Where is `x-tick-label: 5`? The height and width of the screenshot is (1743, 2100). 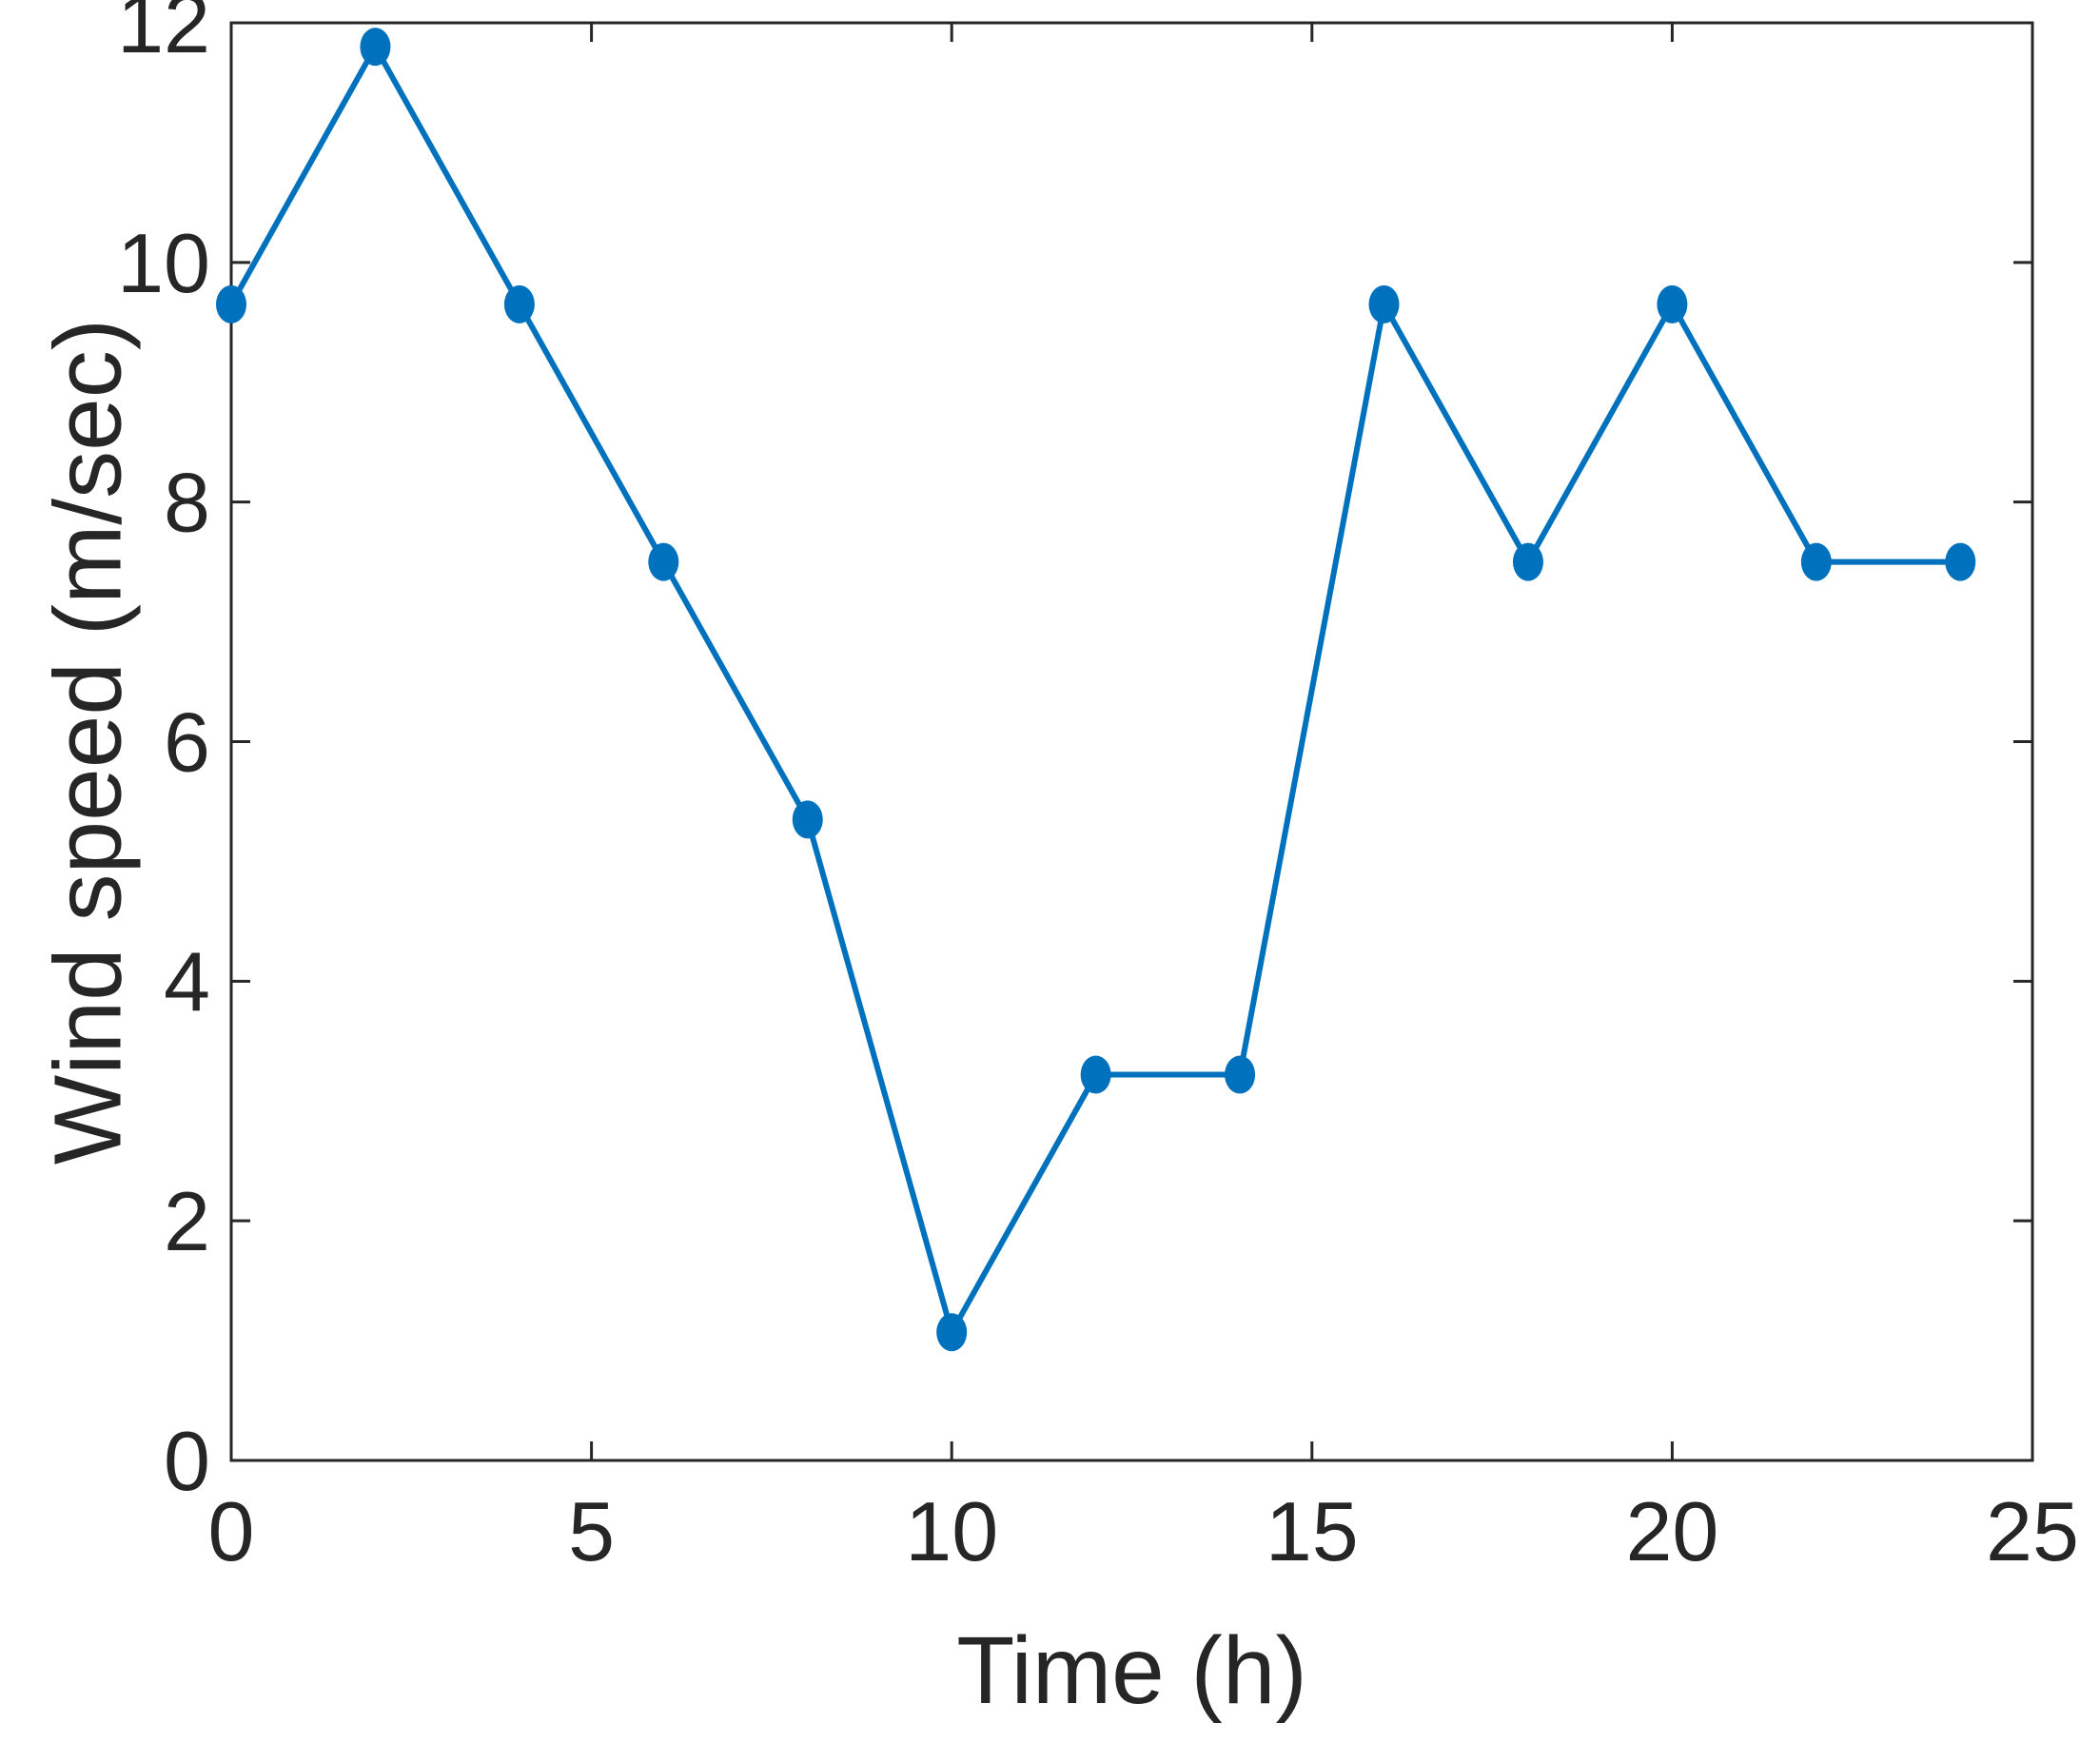
x-tick-label: 5 is located at coordinates (591, 1531).